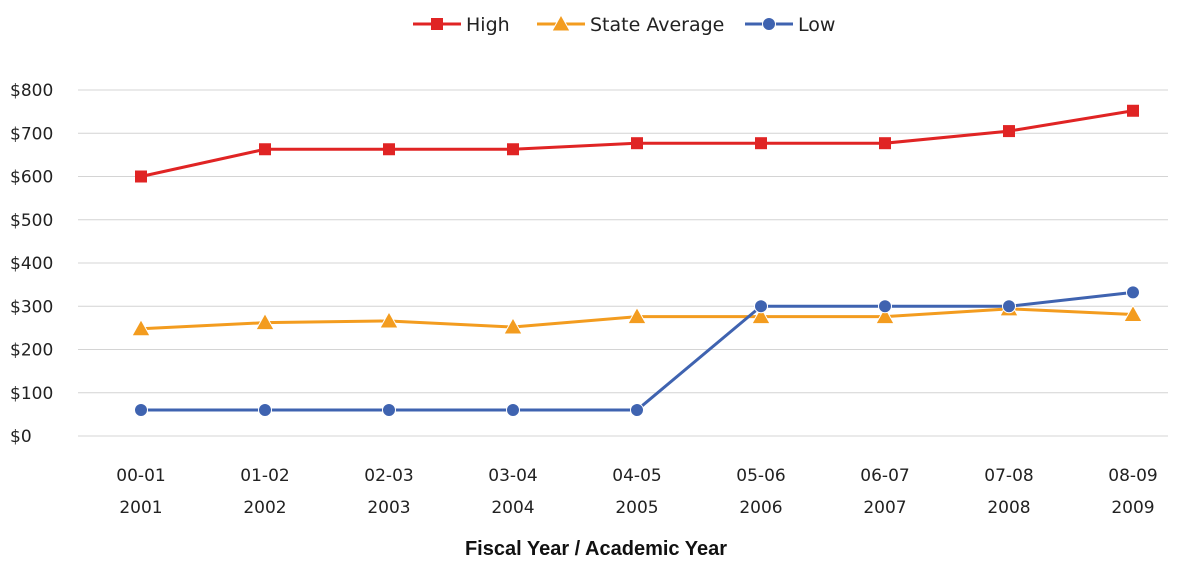 The width and height of the screenshot is (1192, 571). What do you see at coordinates (21, 437) in the screenshot?
I see `y-tick-label: $0` at bounding box center [21, 437].